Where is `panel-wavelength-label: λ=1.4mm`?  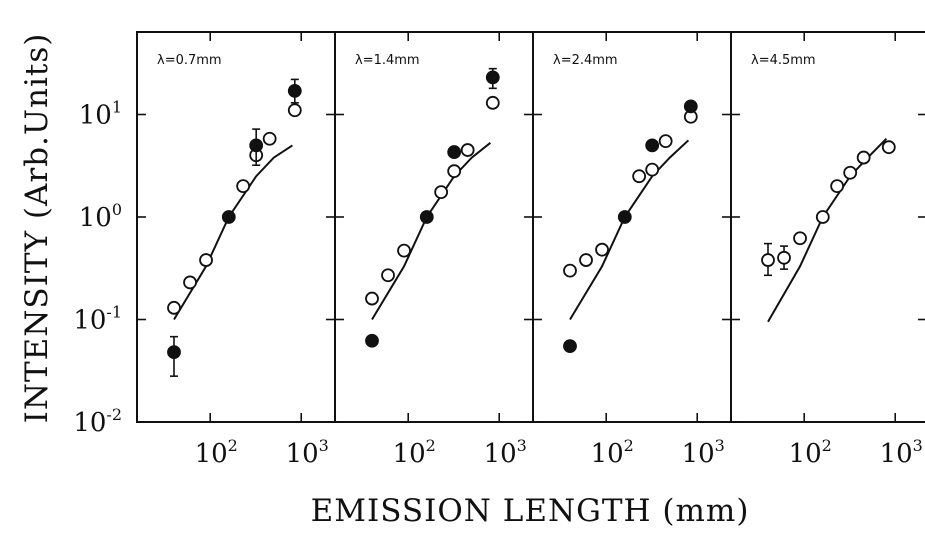 panel-wavelength-label: λ=1.4mm is located at coordinates (387, 60).